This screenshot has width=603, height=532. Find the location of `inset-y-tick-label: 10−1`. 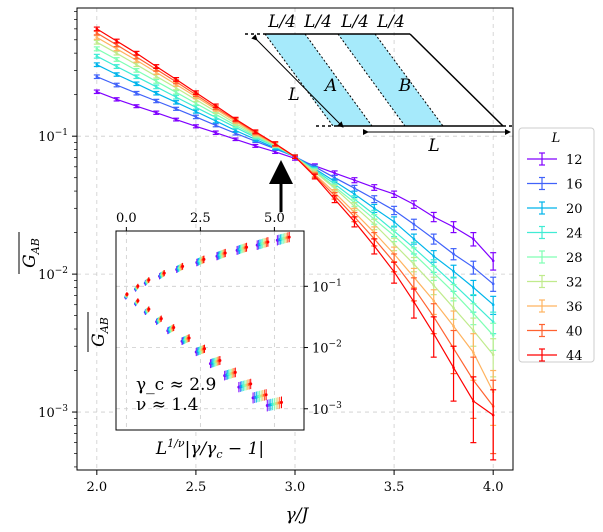

inset-y-tick-label: 10−1 is located at coordinates (327, 286).